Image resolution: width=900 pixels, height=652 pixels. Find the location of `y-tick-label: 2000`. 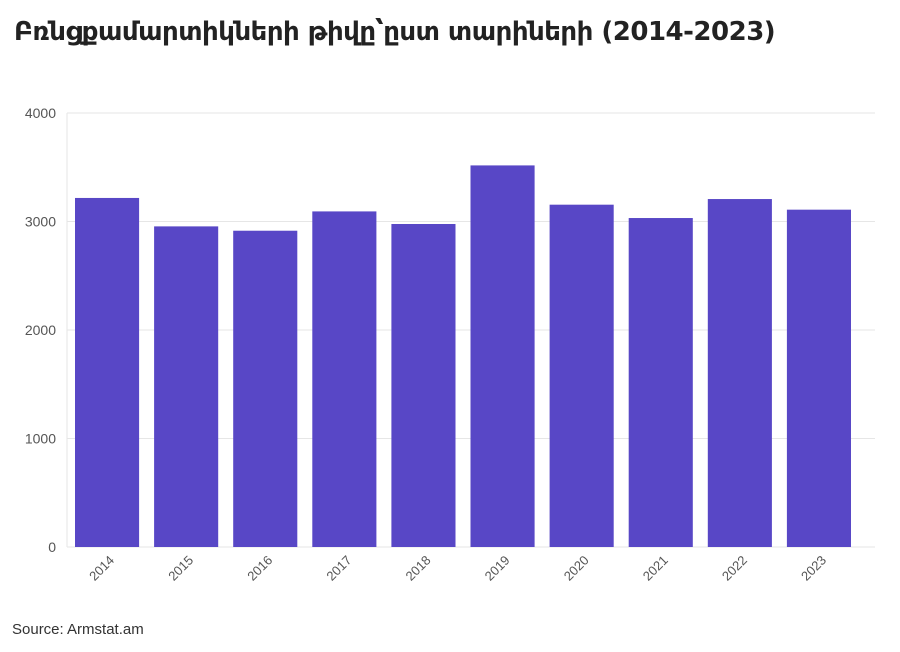

y-tick-label: 2000 is located at coordinates (40, 330).